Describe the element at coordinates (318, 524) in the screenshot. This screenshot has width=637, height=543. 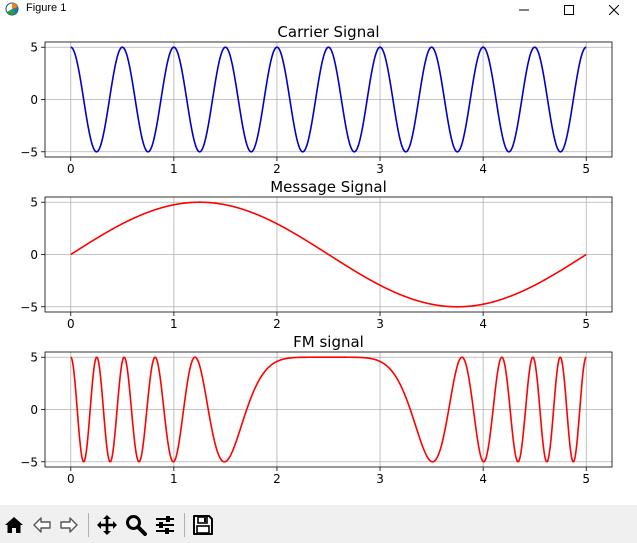
I see `navigation-toolbar` at that location.